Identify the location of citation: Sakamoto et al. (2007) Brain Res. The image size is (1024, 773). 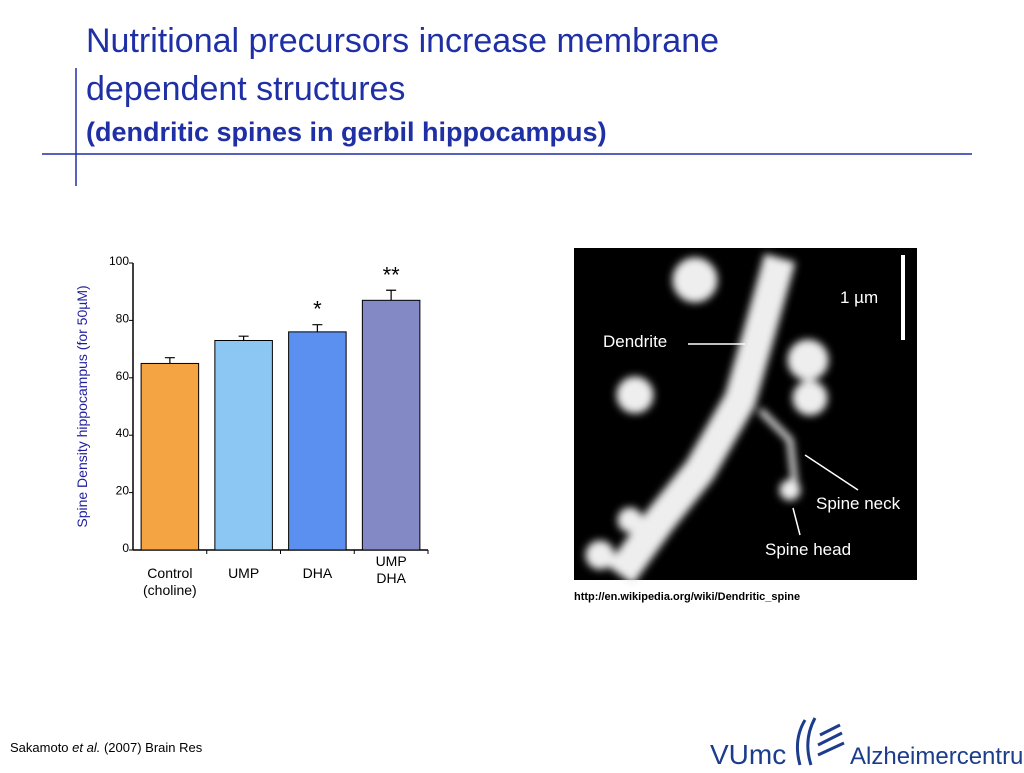
(106, 747).